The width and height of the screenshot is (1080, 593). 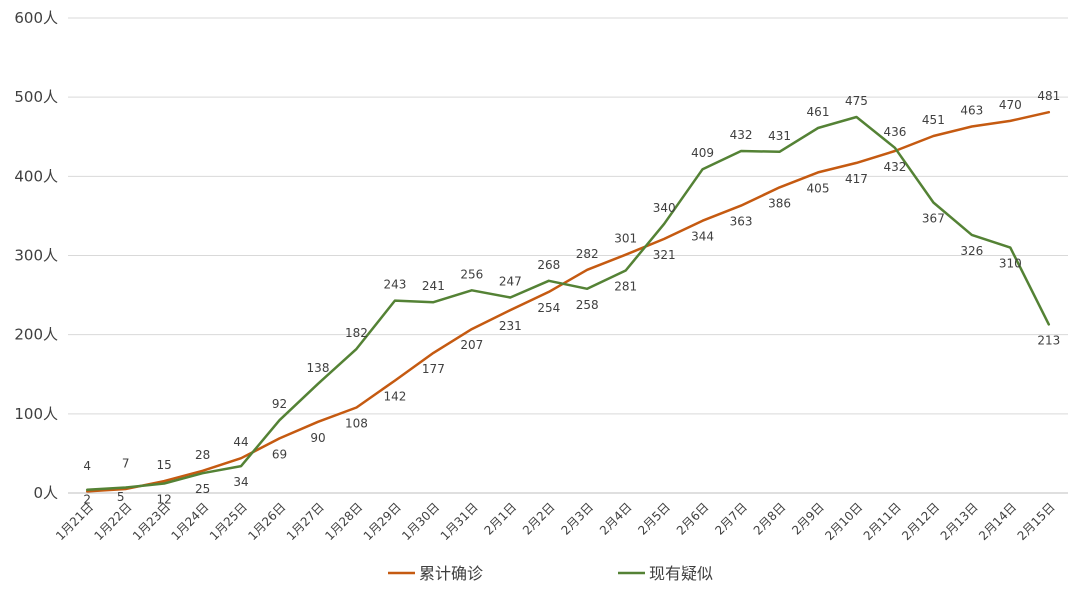 I want to click on x-tick-label: 2月12日, so click(x=920, y=521).